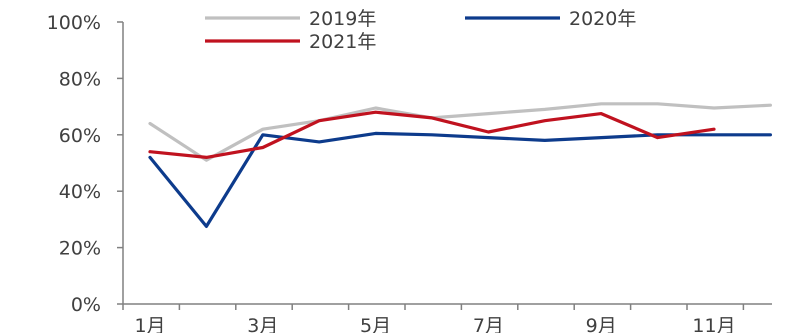 This screenshot has width=790, height=333. Describe the element at coordinates (602, 19) in the screenshot. I see `legend-label-1: 2020年` at that location.